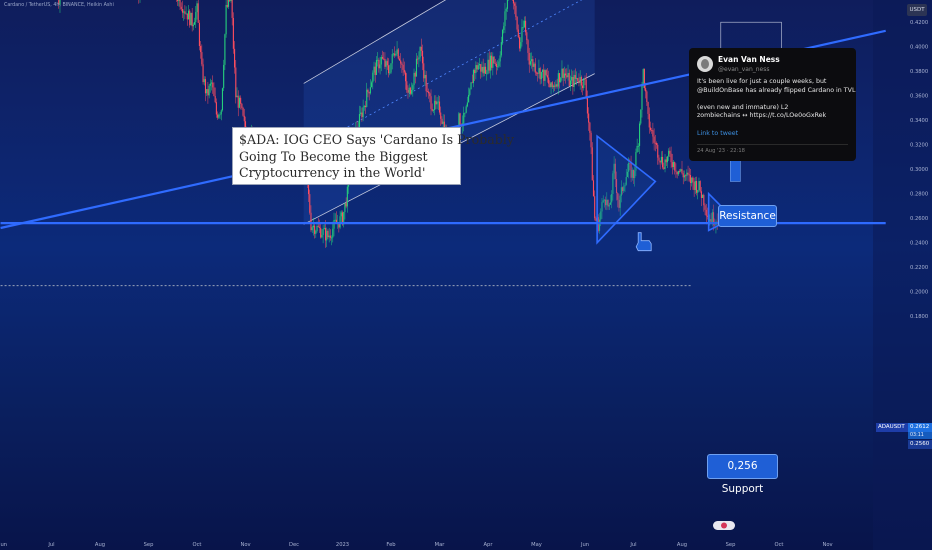 Image resolution: width=932 pixels, height=550 pixels. I want to click on y-tick-label: 0.1800, so click(919, 317).